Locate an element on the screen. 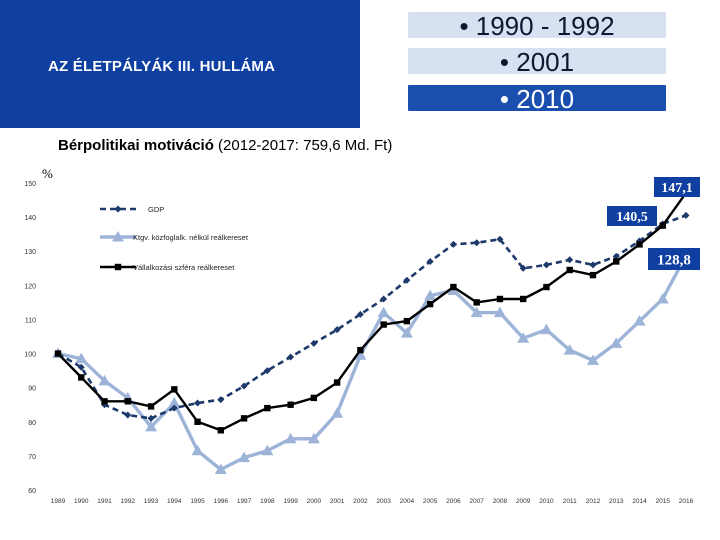 Image resolution: width=720 pixels, height=540 pixels. x-tick-label: 2007 is located at coordinates (476, 501).